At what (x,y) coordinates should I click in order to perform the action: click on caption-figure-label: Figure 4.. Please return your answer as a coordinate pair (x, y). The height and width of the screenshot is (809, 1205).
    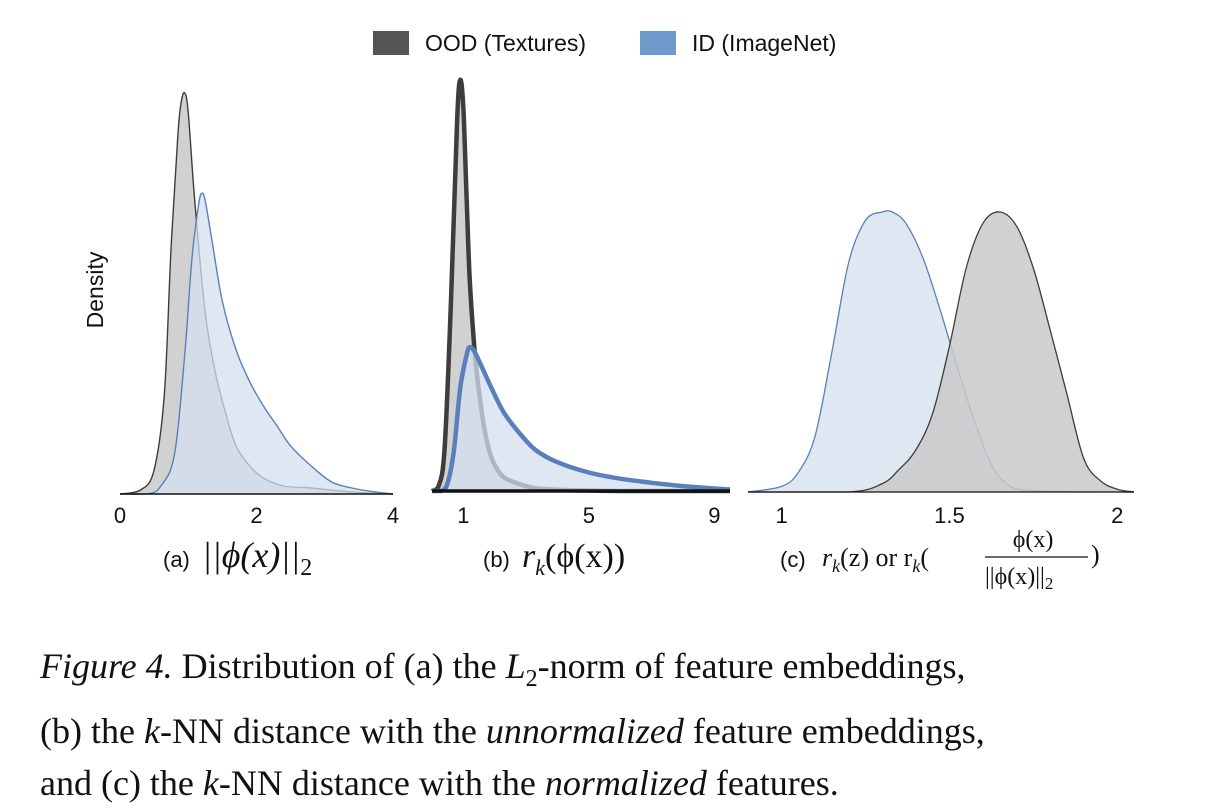
    Looking at the image, I should click on (106, 666).